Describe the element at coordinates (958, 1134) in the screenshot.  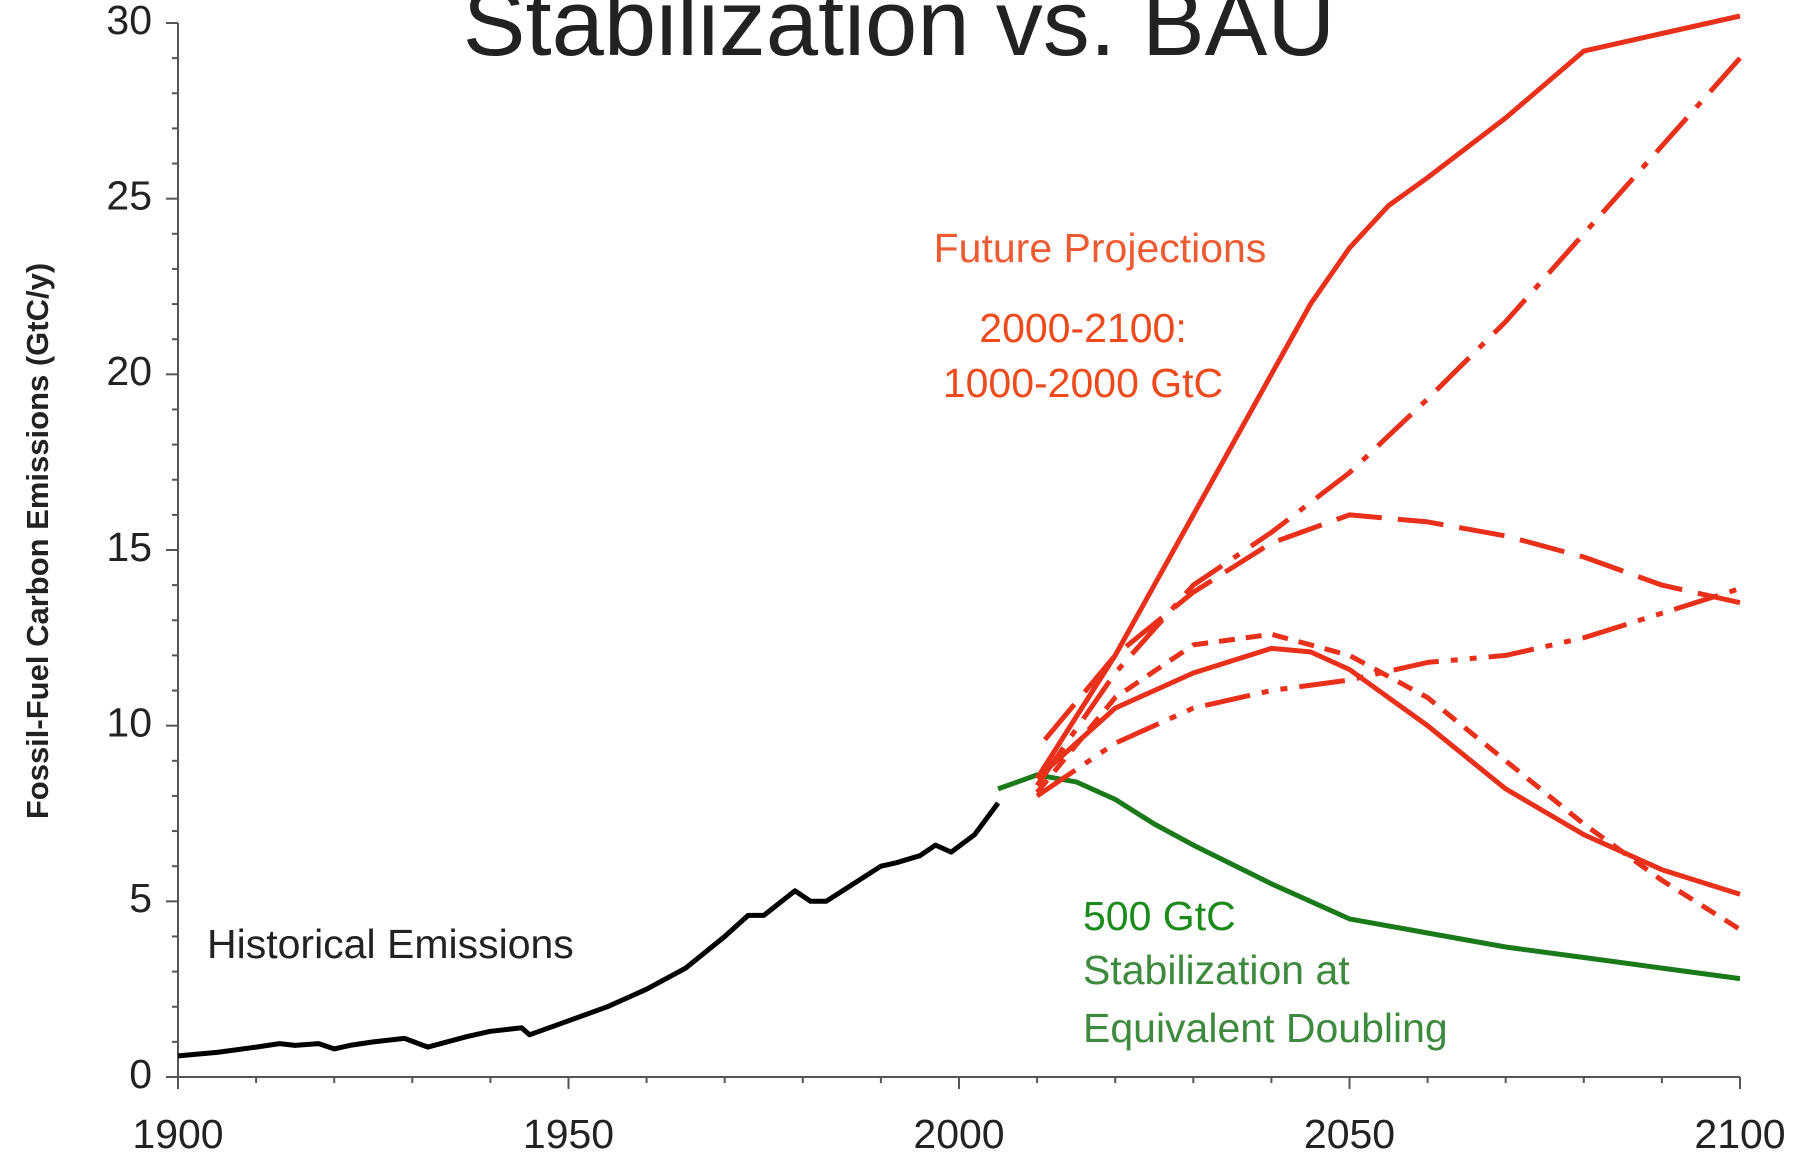
I see `x-tick-label: 2000` at that location.